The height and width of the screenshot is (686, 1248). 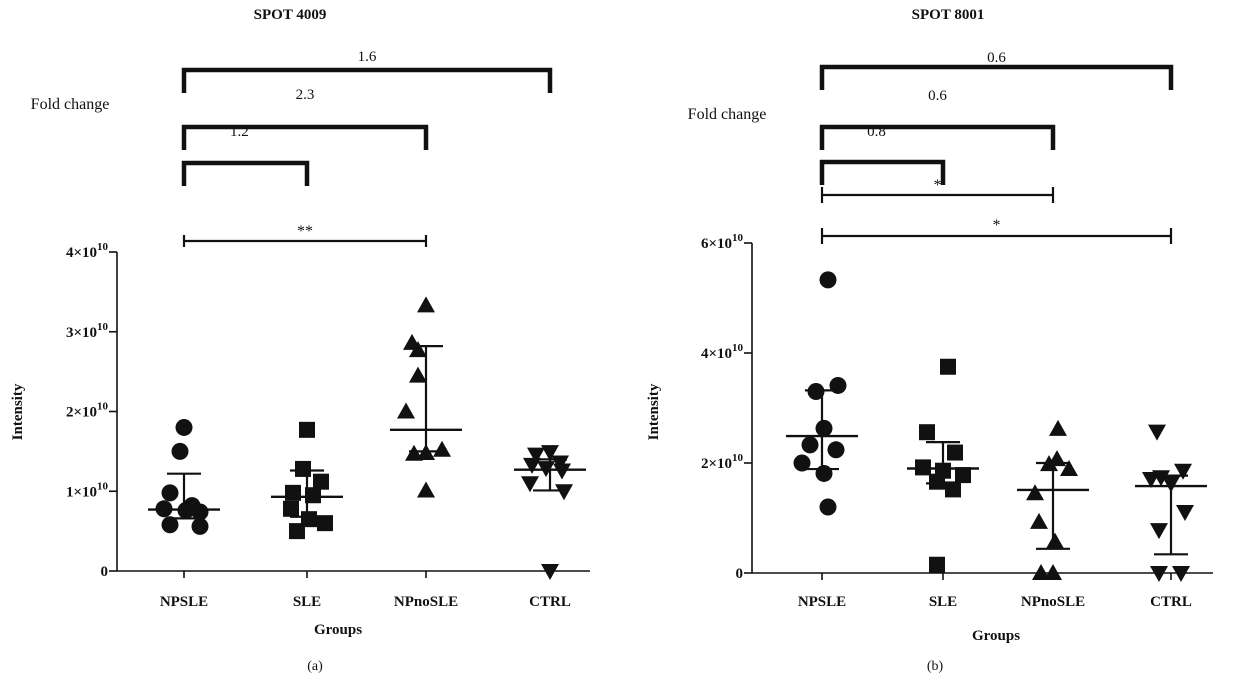 I want to click on panel-label: (b), so click(x=935, y=666).